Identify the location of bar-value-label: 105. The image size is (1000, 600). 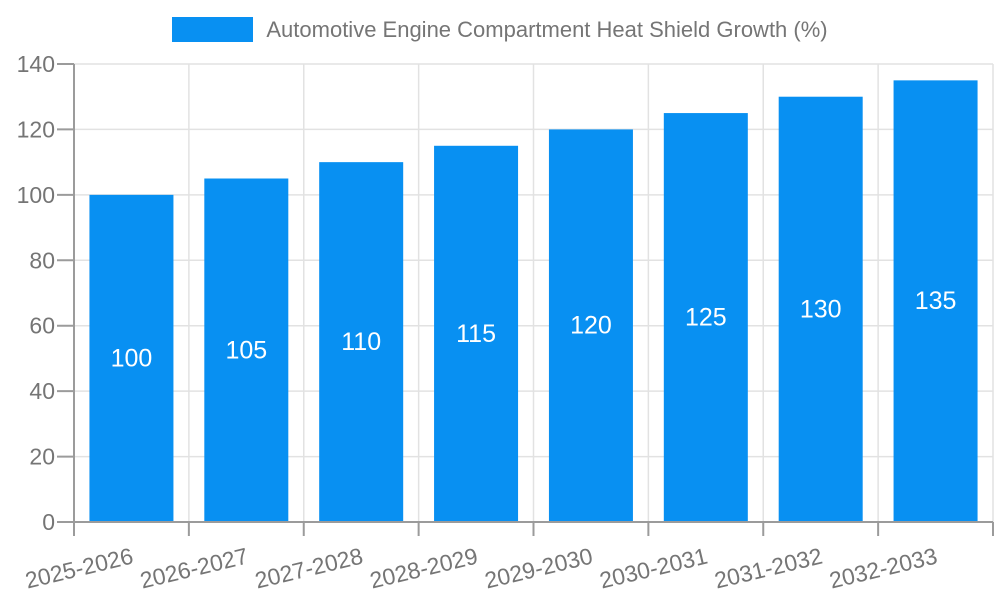
(246, 350).